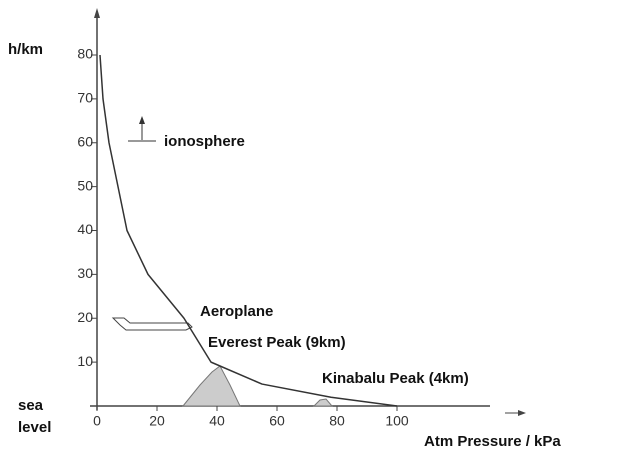  Describe the element at coordinates (157, 421) in the screenshot. I see `x-tick-label: 20` at that location.